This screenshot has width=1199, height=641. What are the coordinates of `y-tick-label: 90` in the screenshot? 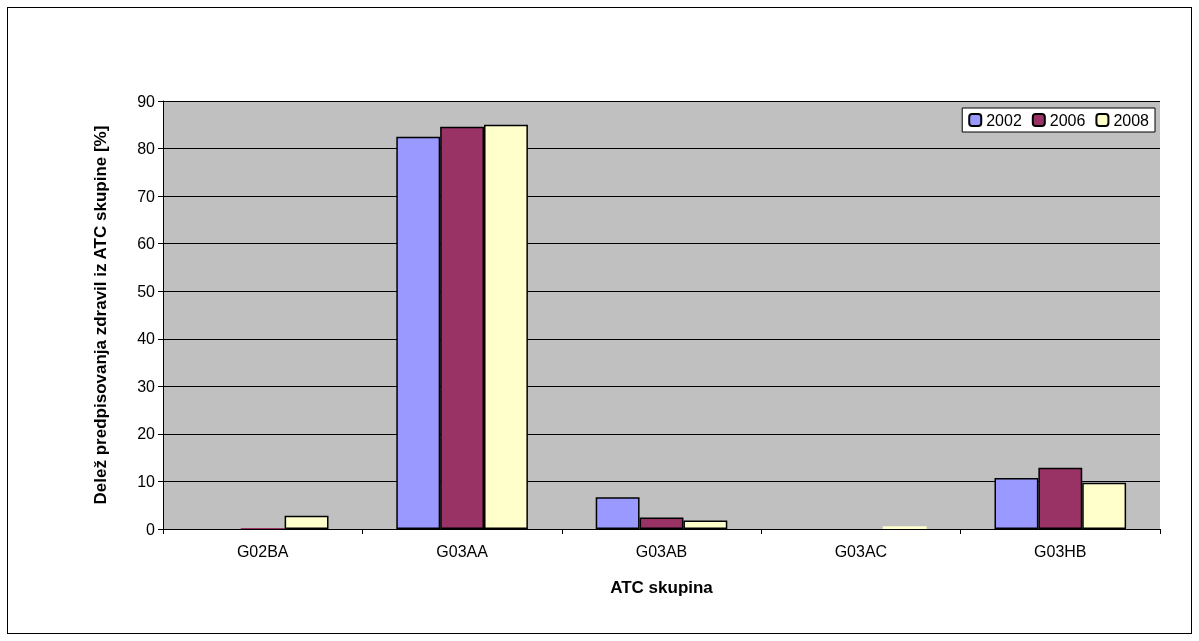 It's located at (146, 101).